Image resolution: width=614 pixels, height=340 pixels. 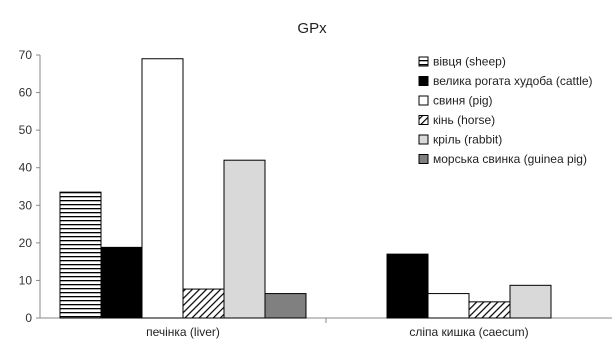 I want to click on y-tick-label: 70, so click(x=26, y=55).